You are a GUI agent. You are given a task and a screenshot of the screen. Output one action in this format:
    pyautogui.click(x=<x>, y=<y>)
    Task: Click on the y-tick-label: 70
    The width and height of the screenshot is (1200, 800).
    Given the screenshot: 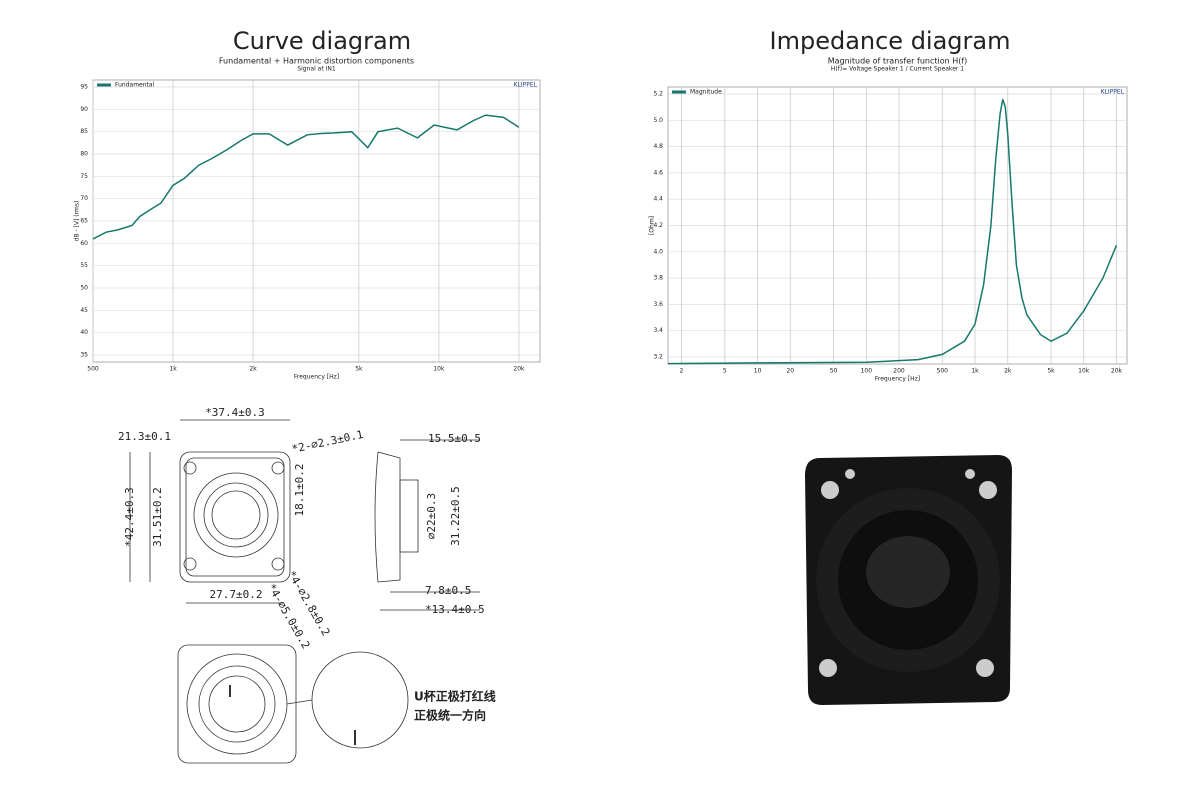 What is the action you would take?
    pyautogui.click(x=84, y=198)
    